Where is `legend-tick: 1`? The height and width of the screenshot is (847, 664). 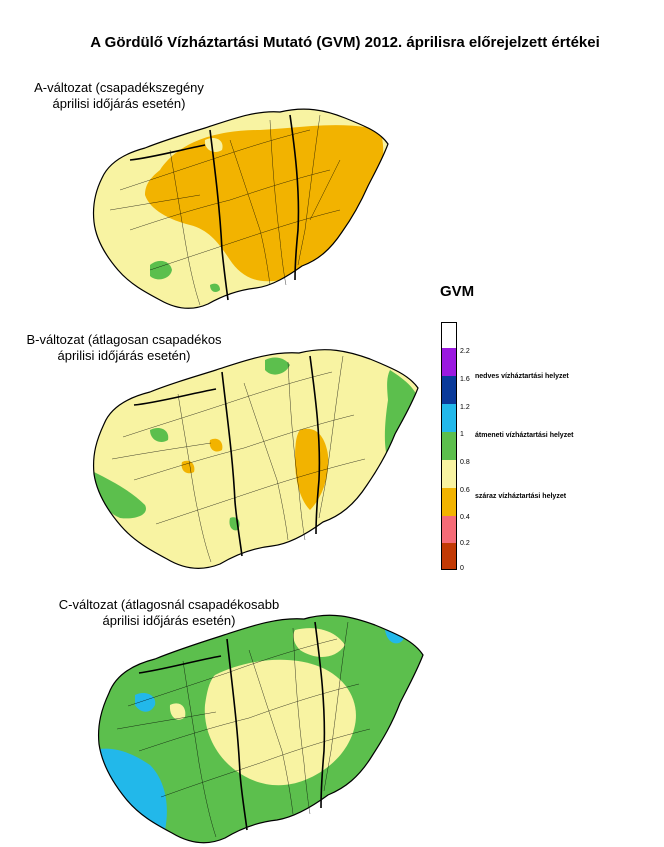
legend-tick: 1 is located at coordinates (462, 434).